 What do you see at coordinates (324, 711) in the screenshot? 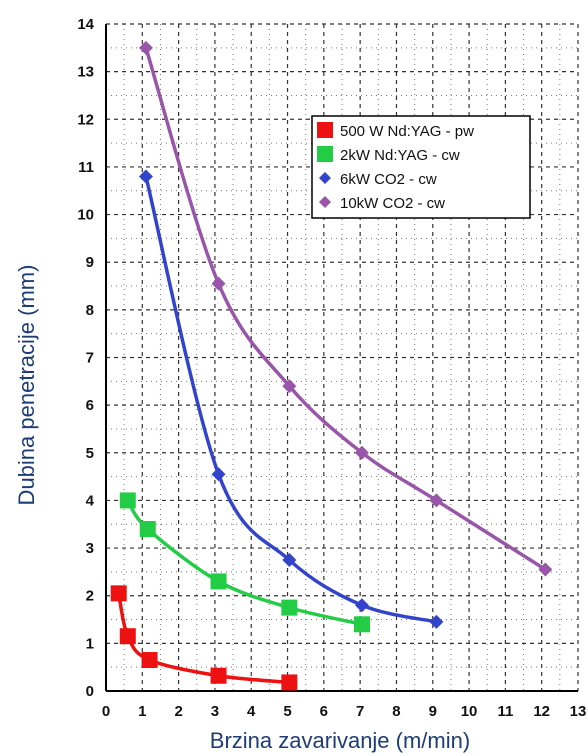
I see `x-tick-label: 6` at bounding box center [324, 711].